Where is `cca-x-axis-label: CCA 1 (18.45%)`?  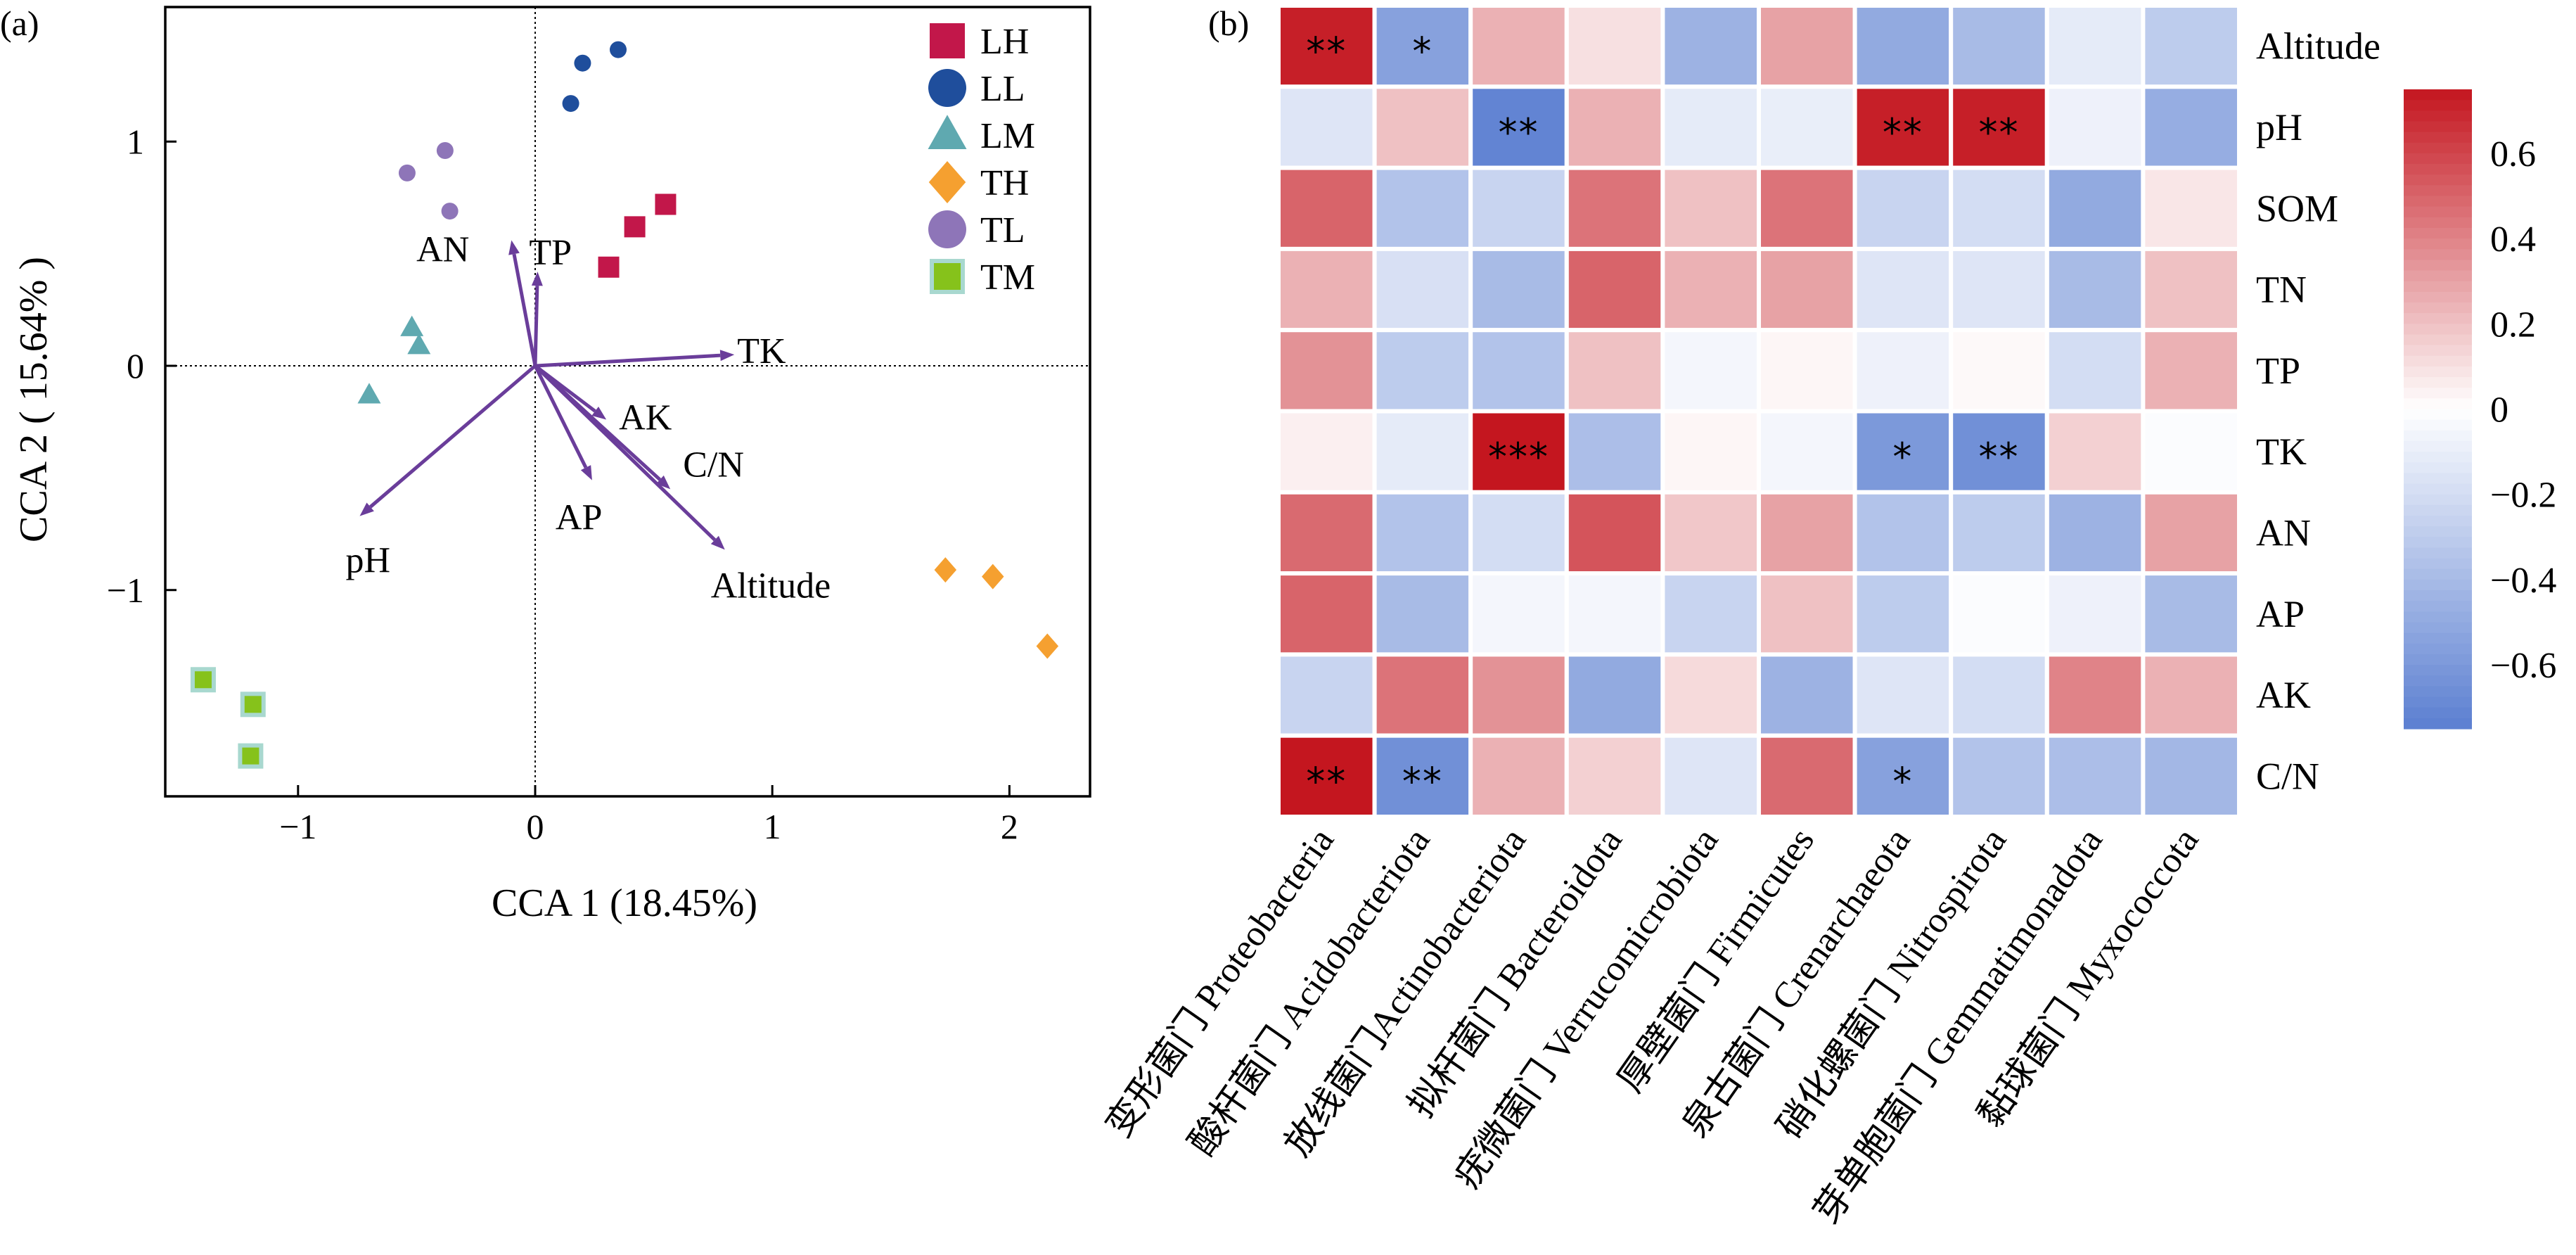 cca-x-axis-label: CCA 1 (18.45%) is located at coordinates (624, 903).